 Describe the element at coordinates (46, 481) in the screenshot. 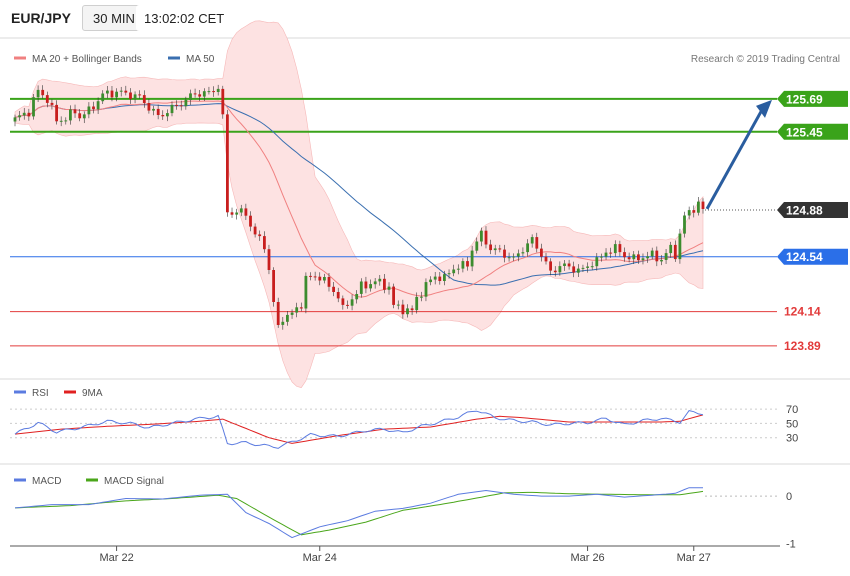

I see `macd-legend-label: MACD` at that location.